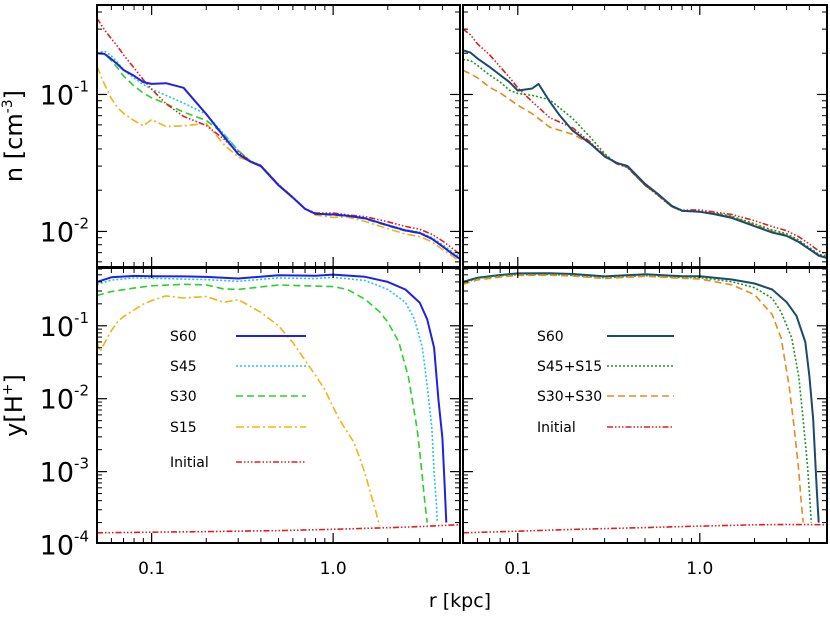 The height and width of the screenshot is (620, 830). Describe the element at coordinates (14, 405) in the screenshot. I see `y-axis-label: y[H+]` at that location.